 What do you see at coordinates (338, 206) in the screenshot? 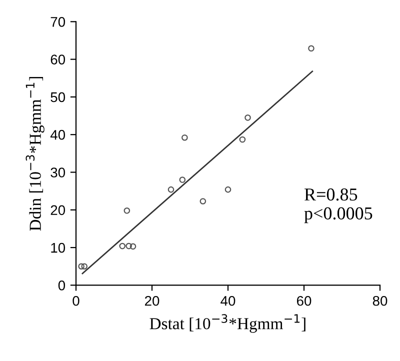
I see `annotation: R=0.85 p<0.0005` at bounding box center [338, 206].